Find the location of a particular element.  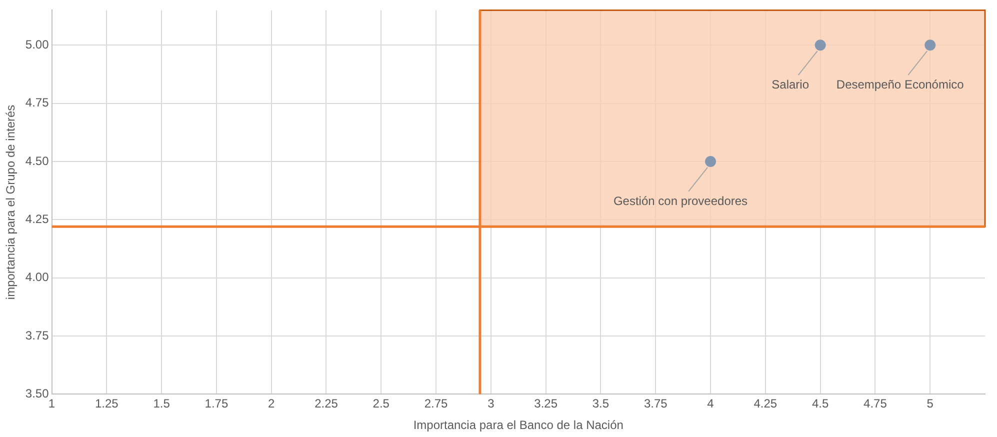

y-tick-label: 4.25 is located at coordinates (37, 219).